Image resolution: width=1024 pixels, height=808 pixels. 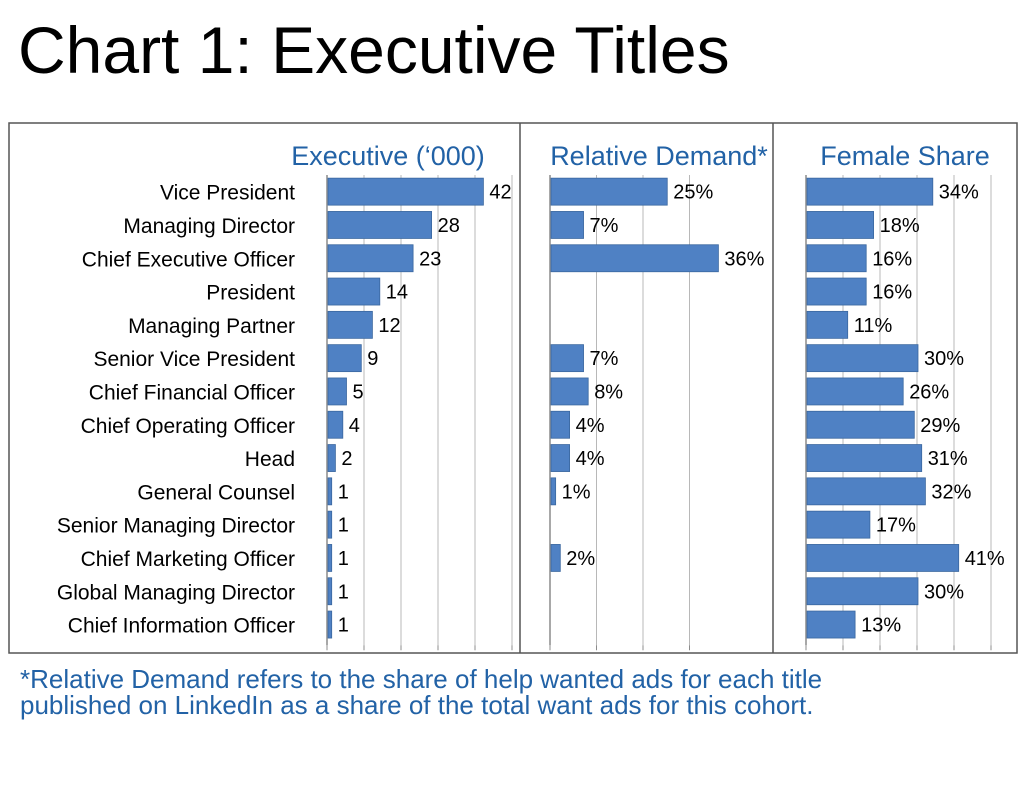 I want to click on data-label: 18%, so click(x=900, y=226).